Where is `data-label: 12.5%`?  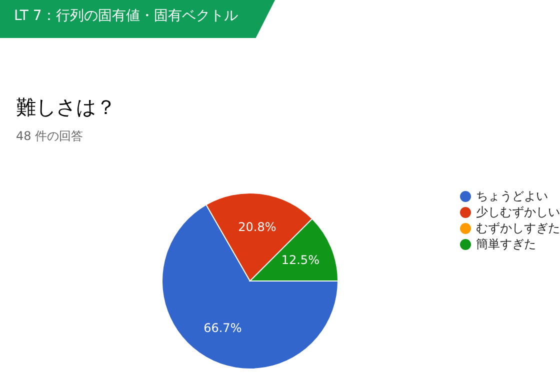
data-label: 12.5% is located at coordinates (300, 260).